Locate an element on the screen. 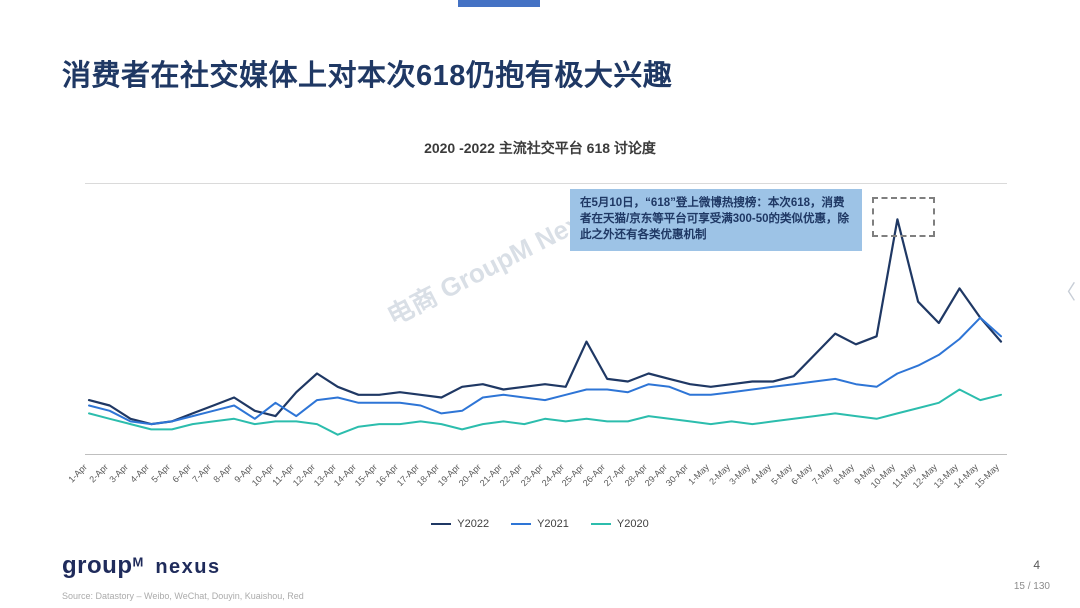  logo-nexus-text: nexus is located at coordinates (188, 567).